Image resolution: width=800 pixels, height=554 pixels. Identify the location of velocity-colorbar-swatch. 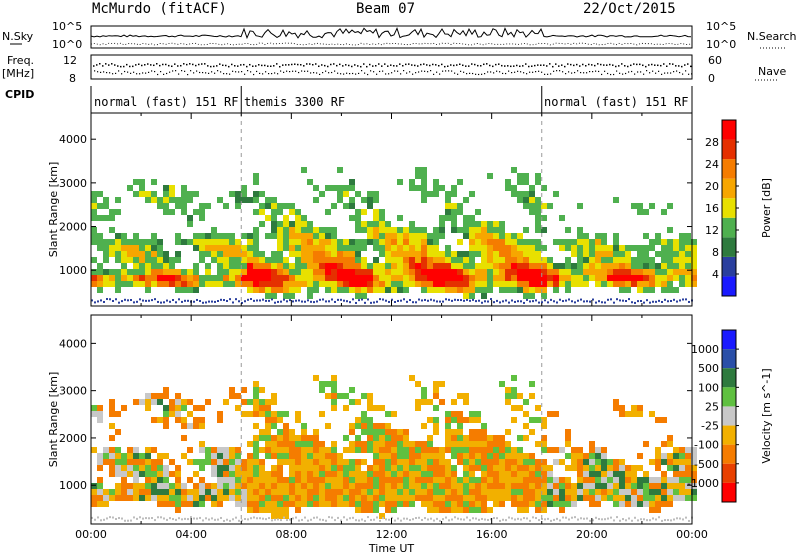
(729, 340).